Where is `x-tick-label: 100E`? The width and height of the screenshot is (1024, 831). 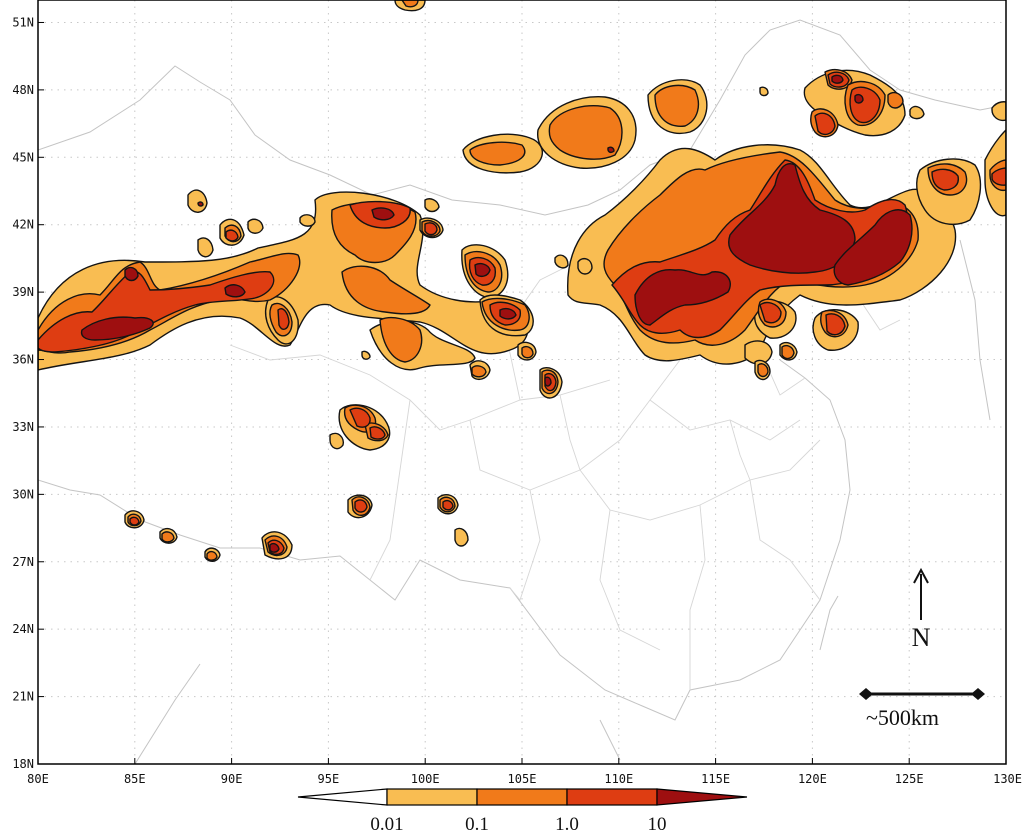
x-tick-label: 100E is located at coordinates (425, 779).